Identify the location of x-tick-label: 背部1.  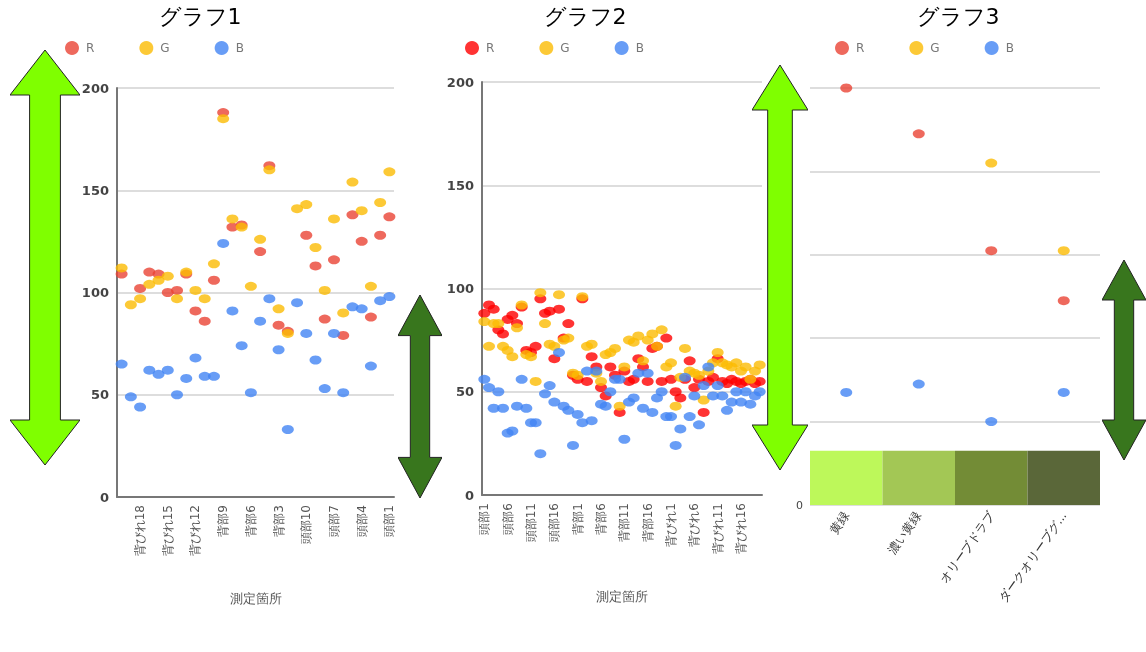
(577, 519).